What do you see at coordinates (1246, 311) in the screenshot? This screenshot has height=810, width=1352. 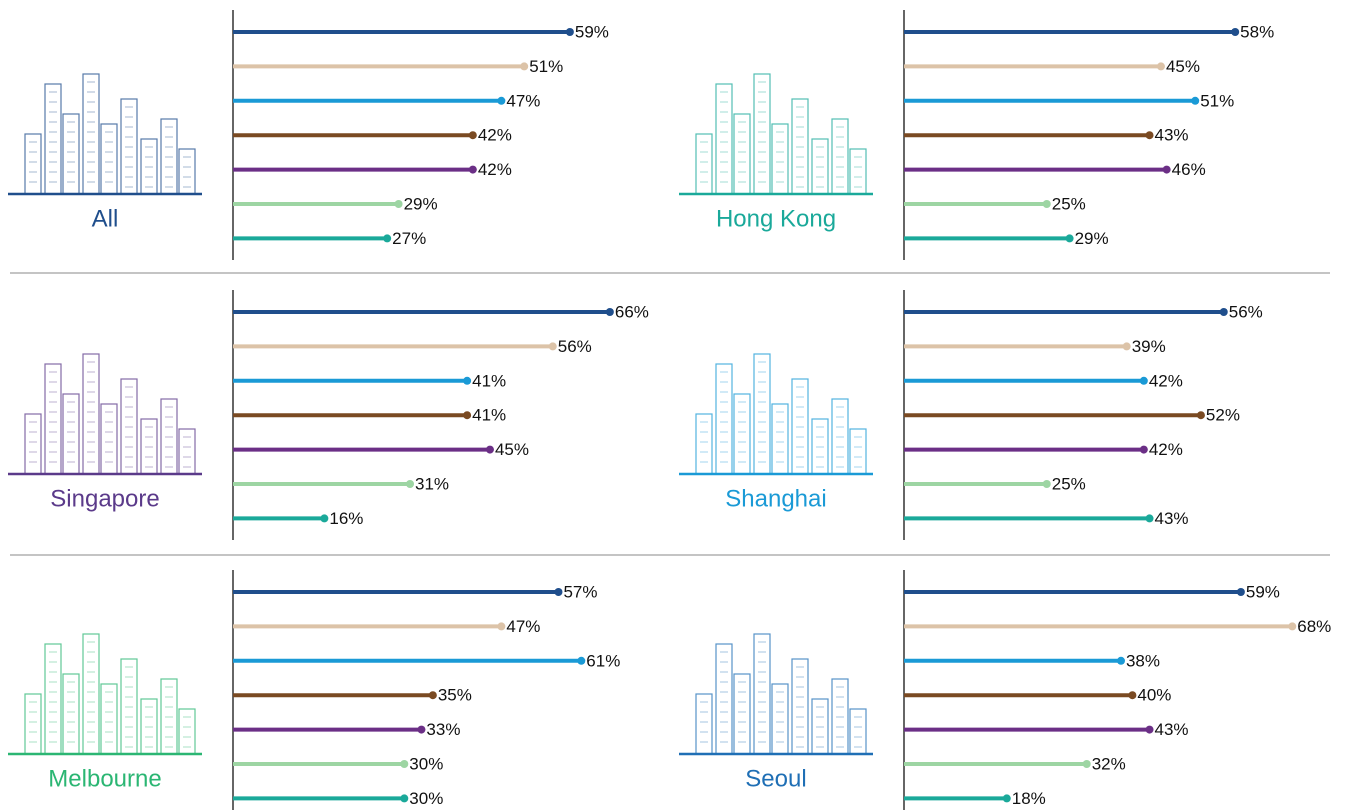 I see `value-label: 56%` at bounding box center [1246, 311].